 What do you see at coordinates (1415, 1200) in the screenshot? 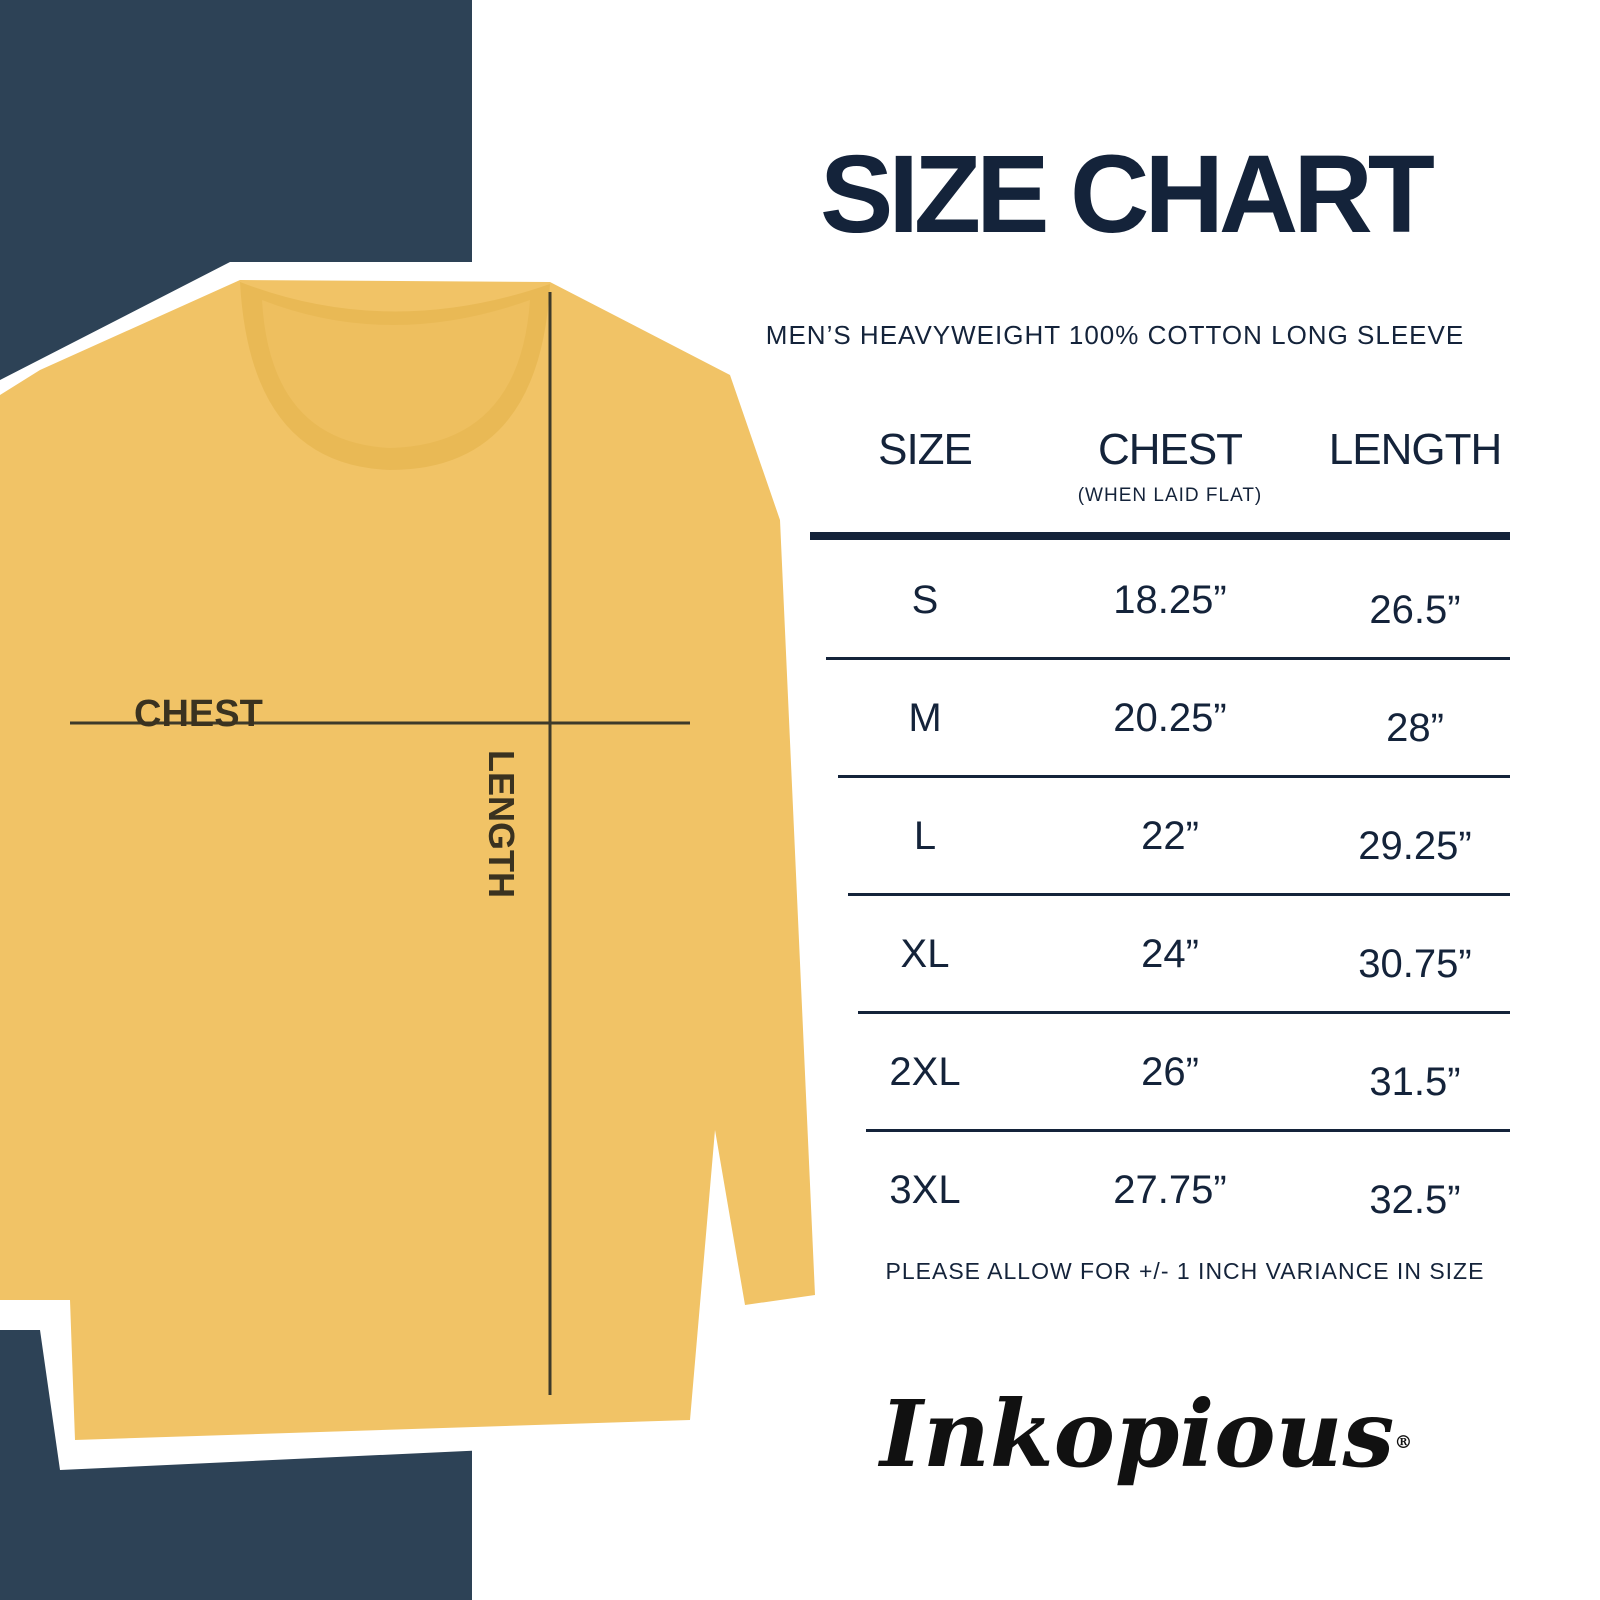
I see `cell-length: 32.5”` at bounding box center [1415, 1200].